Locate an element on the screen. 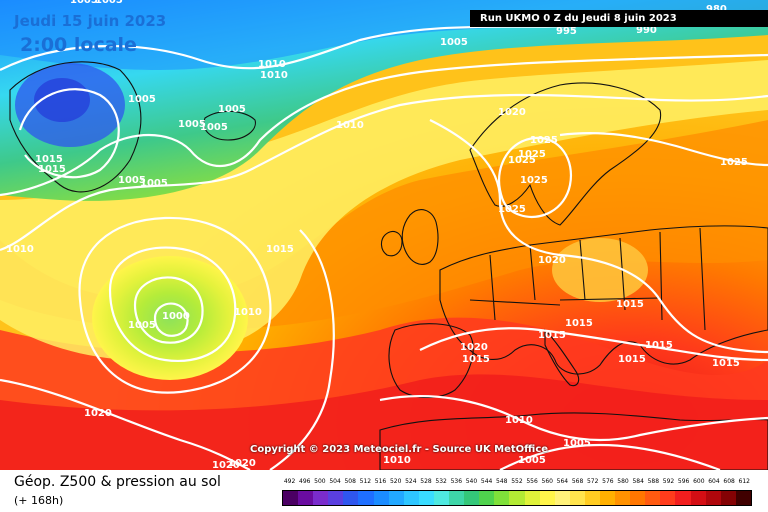 The width and height of the screenshot is (768, 512). isobar-1000-low is located at coordinates (171, 319).